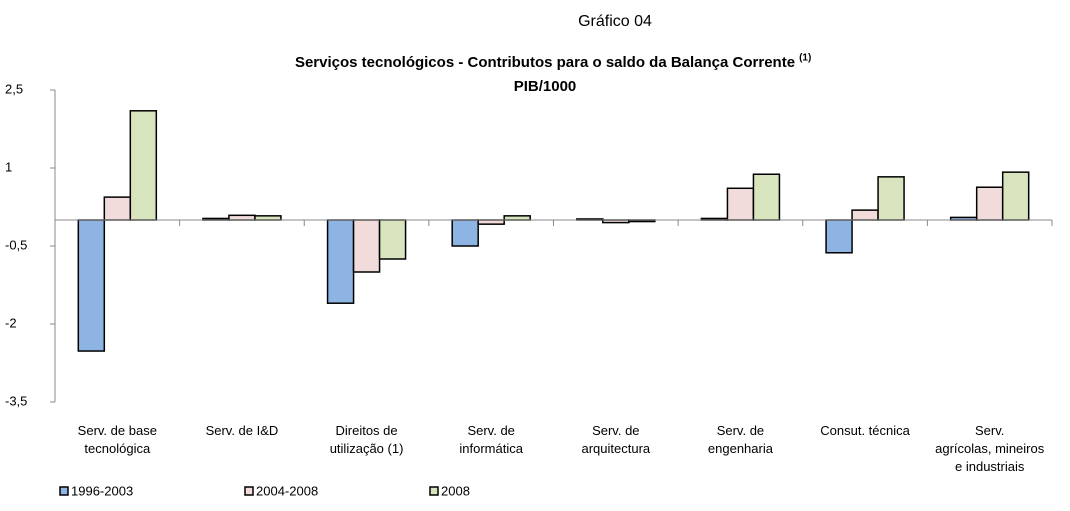 This screenshot has height=511, width=1070. Describe the element at coordinates (615, 21) in the screenshot. I see `chart-label: Gráfico 04` at that location.